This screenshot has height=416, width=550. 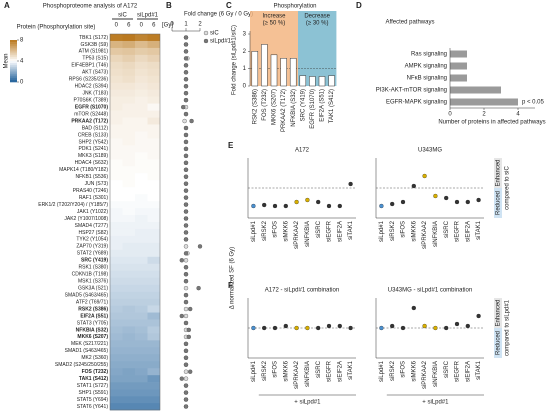 What do you see at coordinates (83, 170) in the screenshot?
I see `row-label: MAPK14 (T180/Y182)` at bounding box center [83, 170].